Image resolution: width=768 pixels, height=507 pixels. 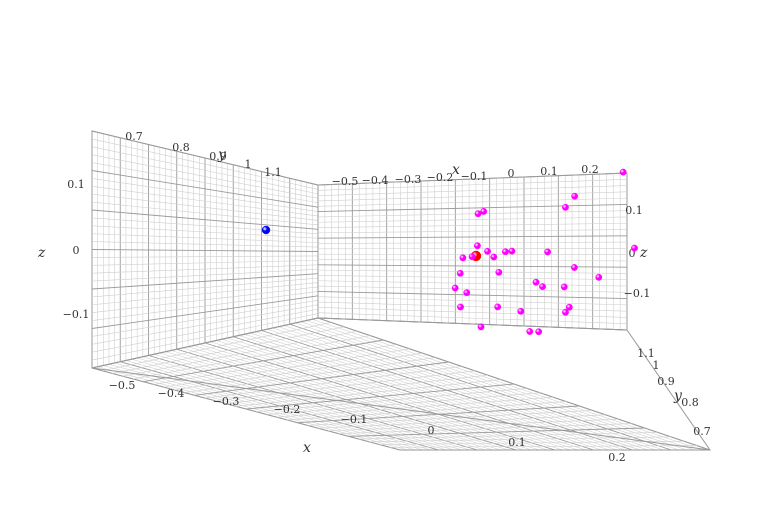 What do you see at coordinates (456, 170) in the screenshot?
I see `x-axis-label-top: x` at bounding box center [456, 170].